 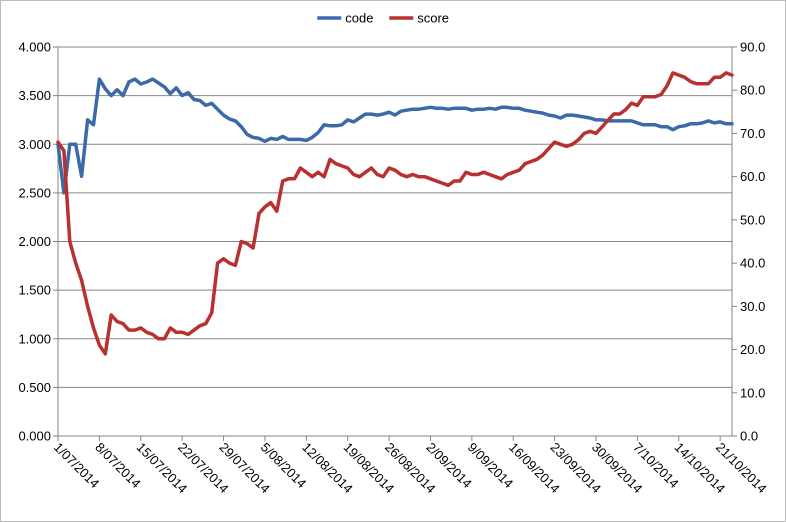 What do you see at coordinates (752, 306) in the screenshot?
I see `y-right-tick-label: 30.0` at bounding box center [752, 306].